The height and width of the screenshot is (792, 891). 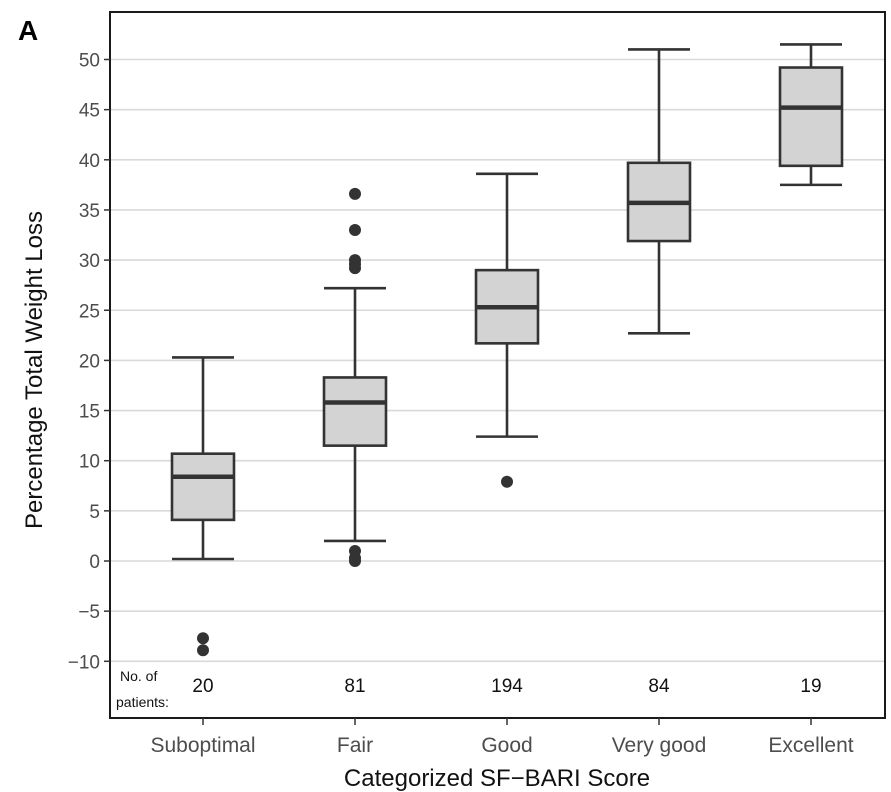 I want to click on patient-count: 84, so click(x=659, y=686).